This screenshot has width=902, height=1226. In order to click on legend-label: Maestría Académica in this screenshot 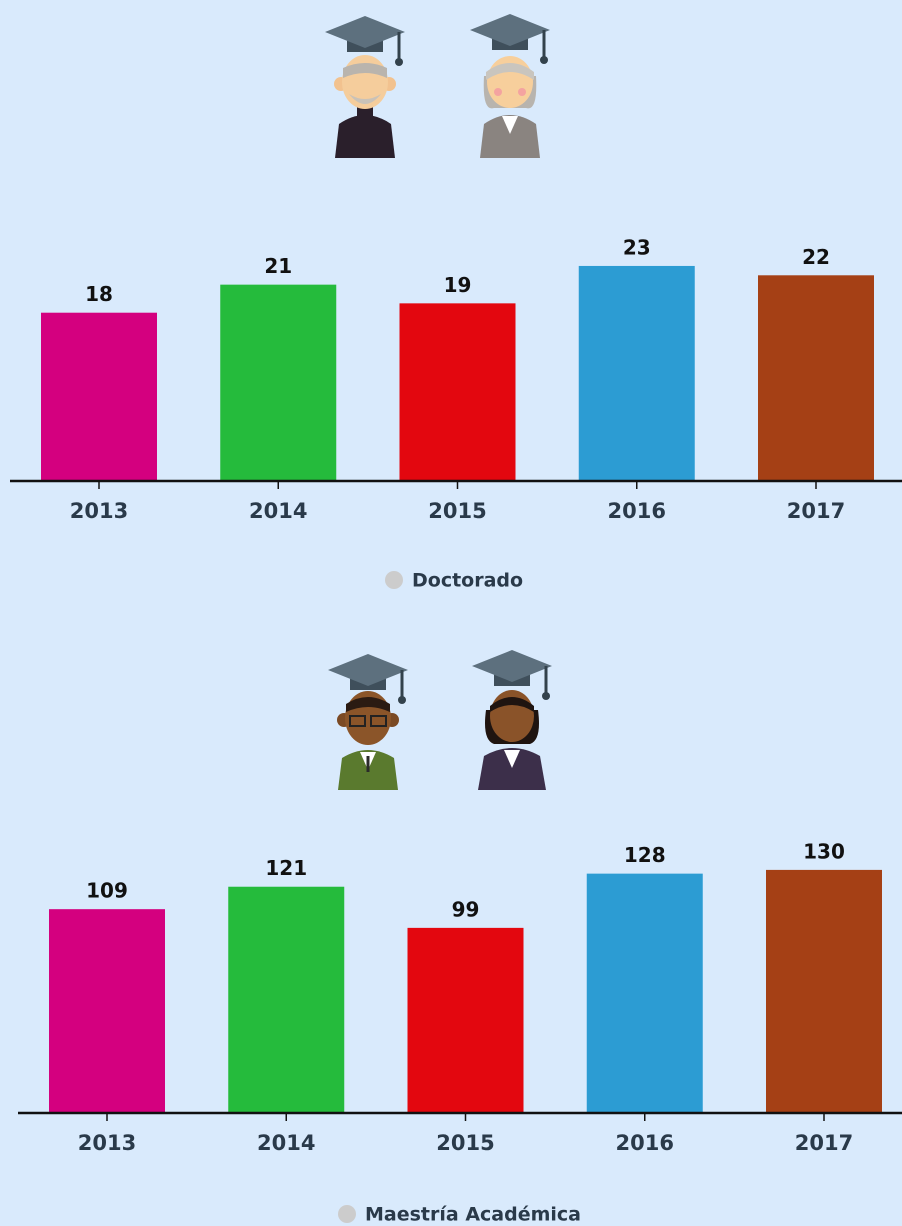, I will do `click(473, 1215)`.